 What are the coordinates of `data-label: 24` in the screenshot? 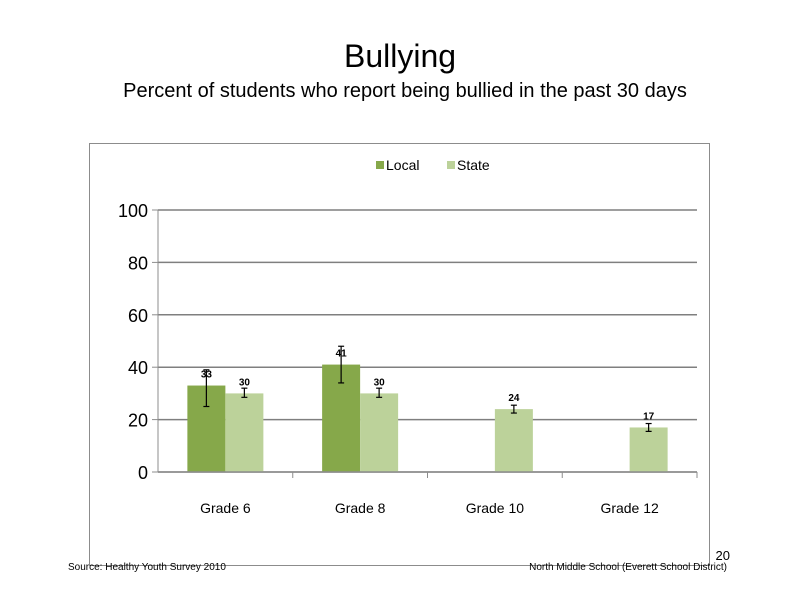 It's located at (514, 398).